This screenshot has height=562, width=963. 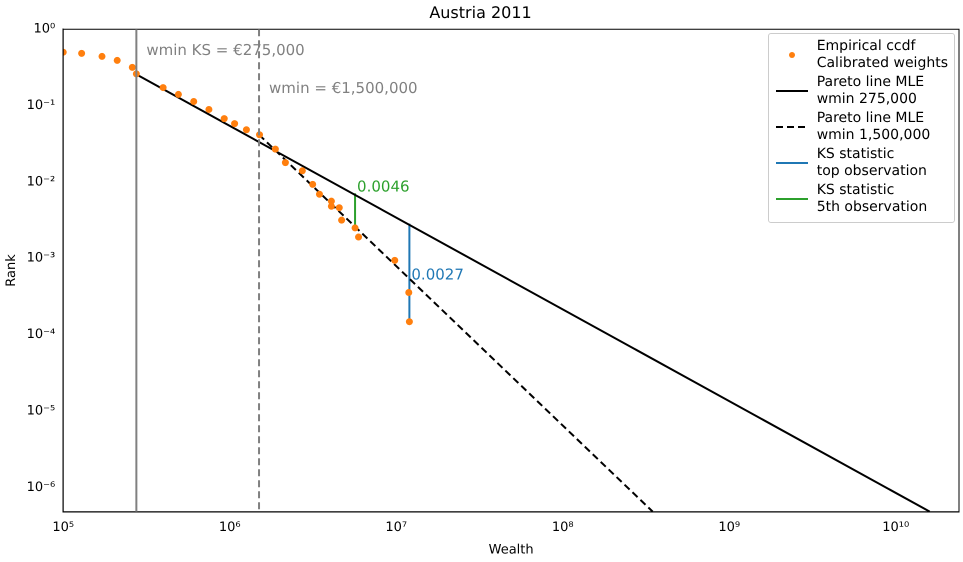 I want to click on legend-label: Pareto line MLE wmin 275,000, so click(x=870, y=91).